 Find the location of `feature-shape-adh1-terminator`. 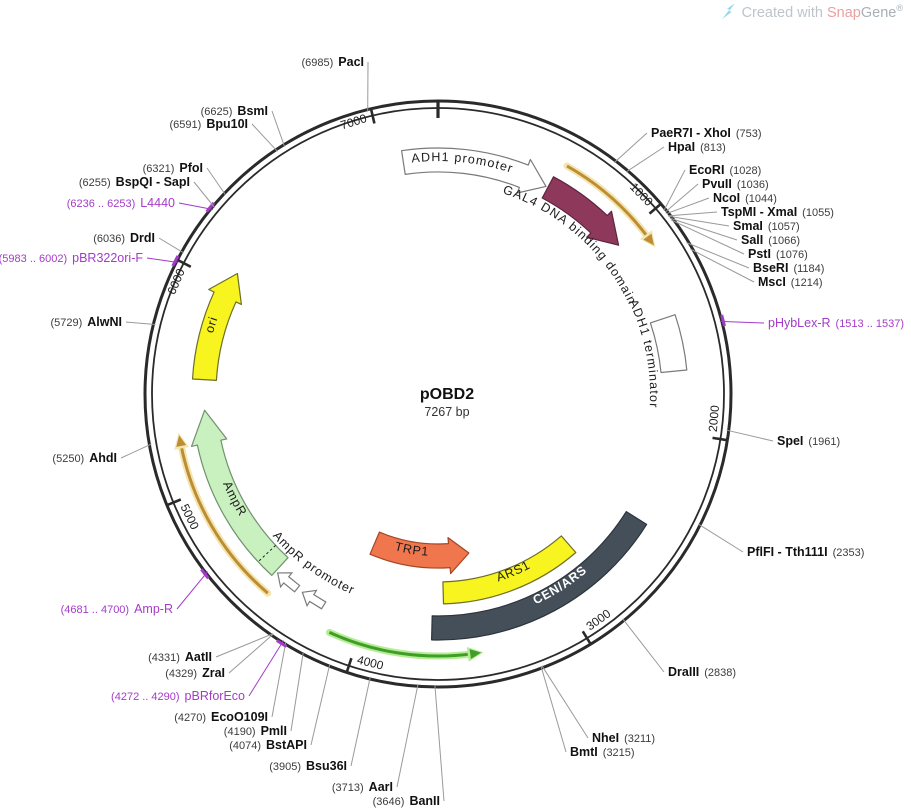

feature-shape-adh1-terminator is located at coordinates (668, 344).